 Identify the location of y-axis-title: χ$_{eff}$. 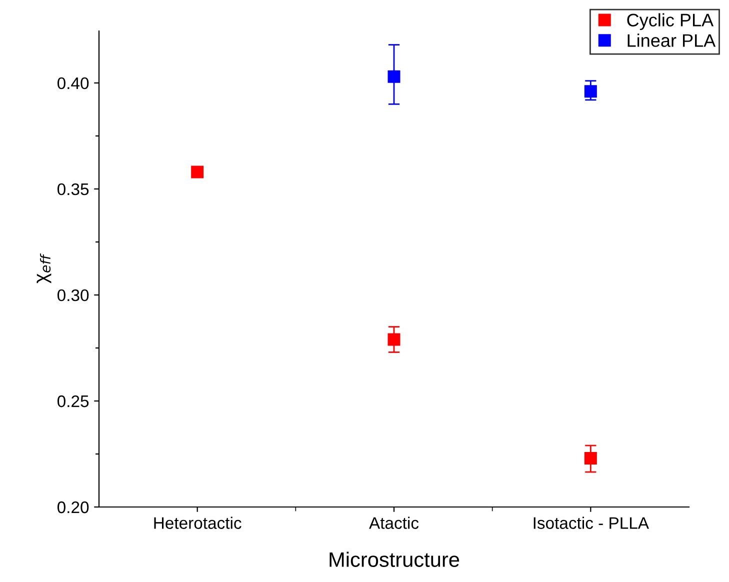
(44, 268).